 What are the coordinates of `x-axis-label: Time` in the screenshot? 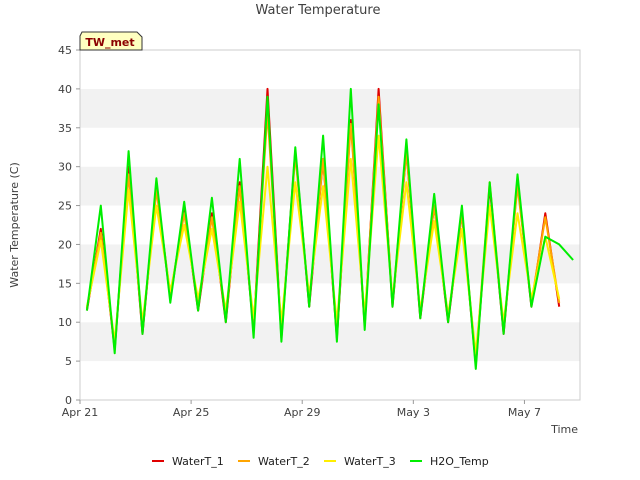 It's located at (564, 429).